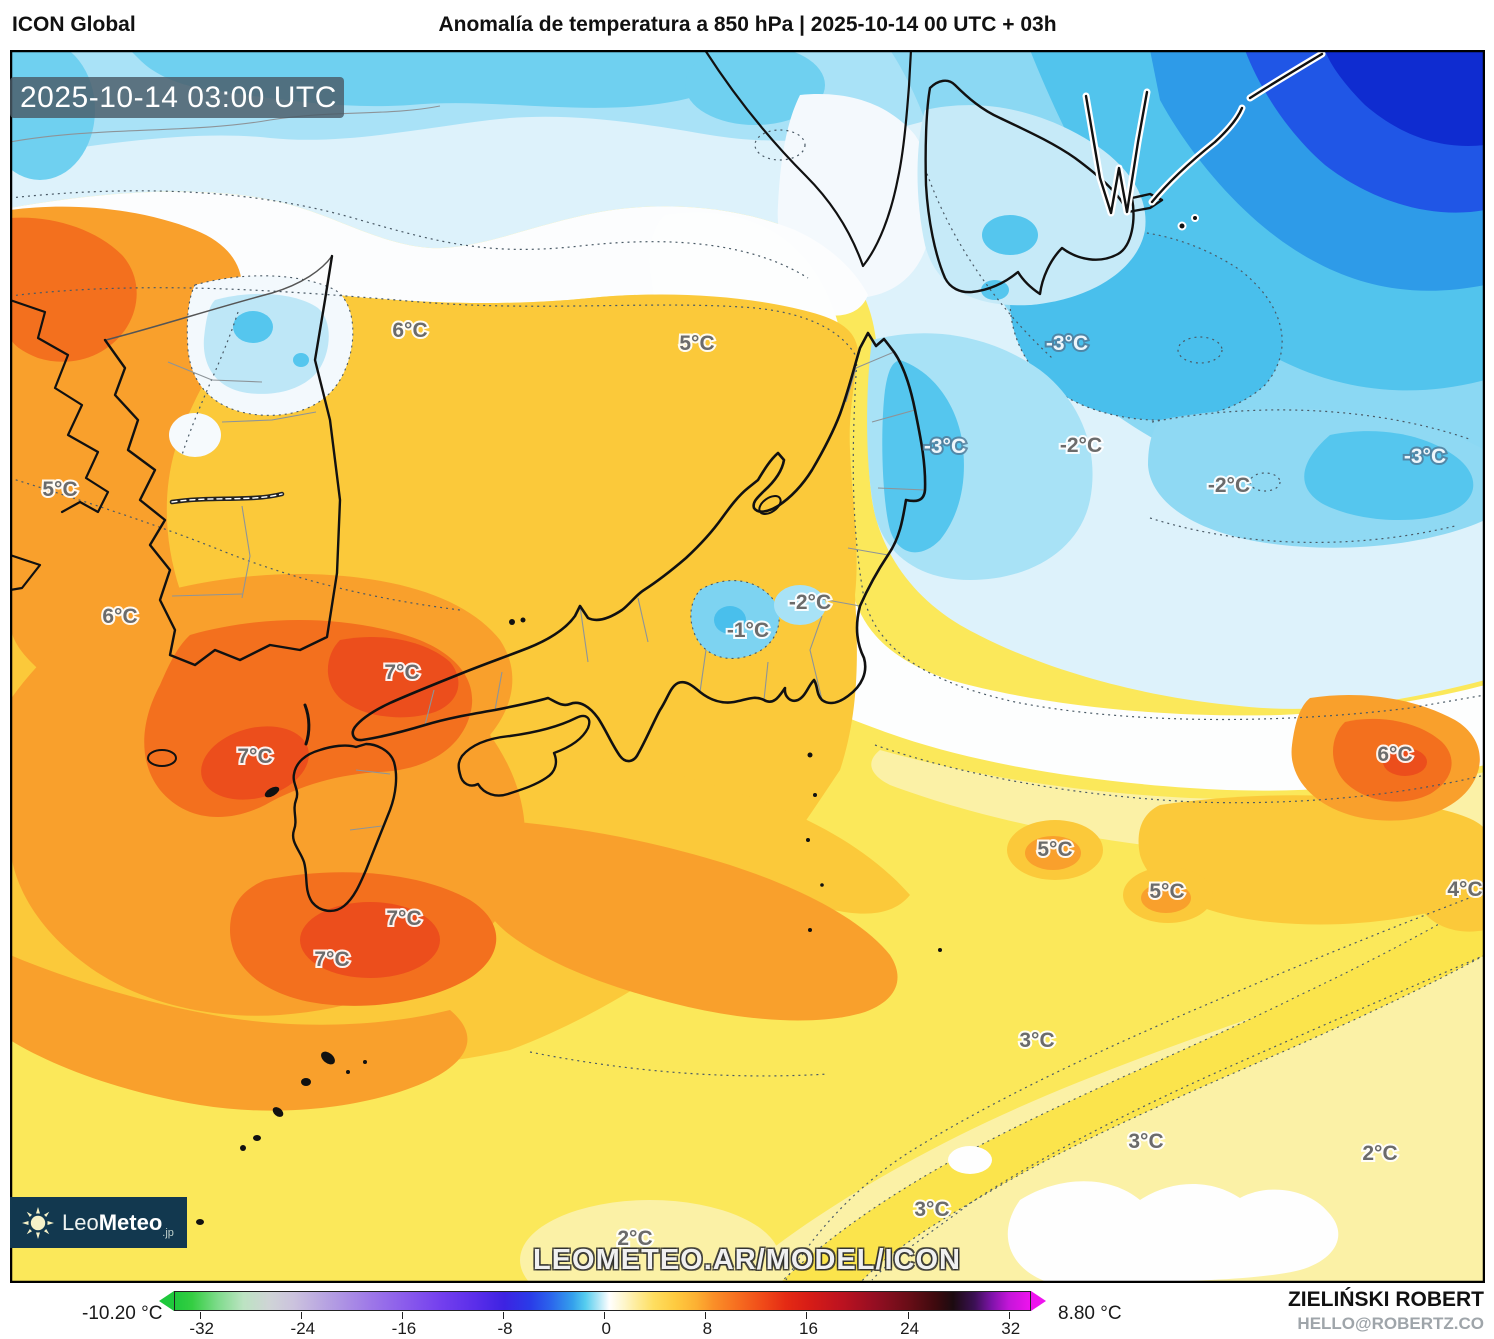  Describe the element at coordinates (602, 1301) in the screenshot. I see `colorbar-gradient` at that location.